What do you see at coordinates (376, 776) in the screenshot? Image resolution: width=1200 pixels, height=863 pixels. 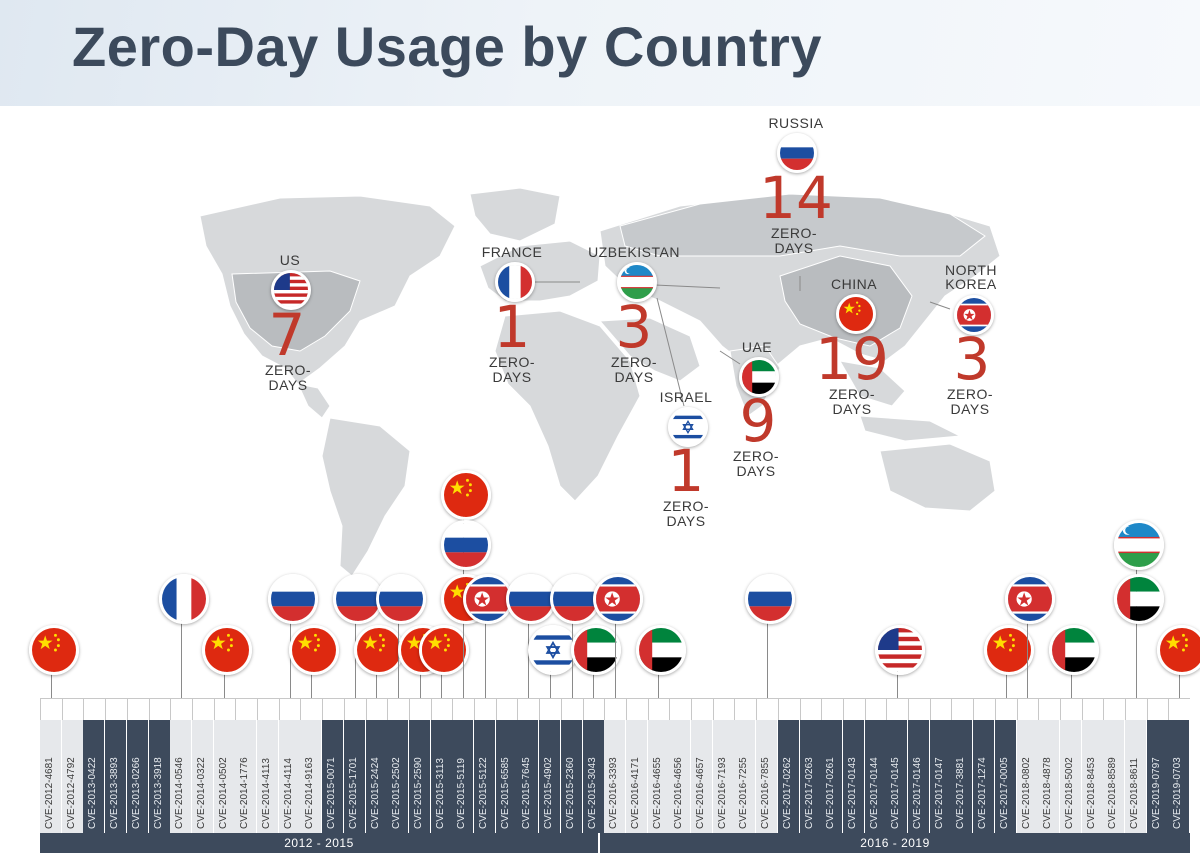 I see `cve-cell: CVE-2015-2424` at bounding box center [376, 776].